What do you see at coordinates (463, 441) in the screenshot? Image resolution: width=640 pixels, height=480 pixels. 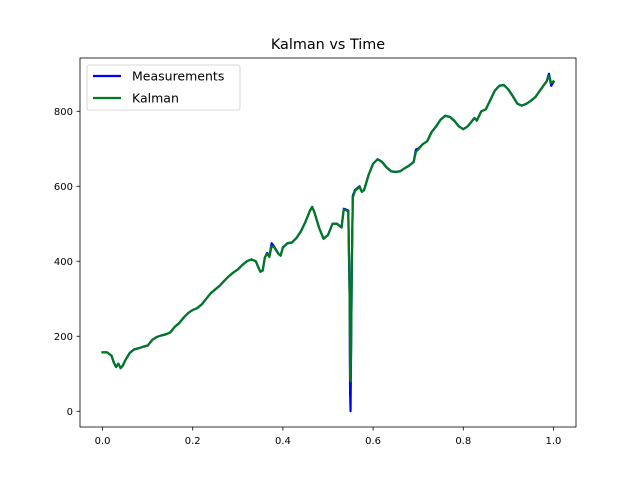 I see `x-tick-label: 0.8` at bounding box center [463, 441].